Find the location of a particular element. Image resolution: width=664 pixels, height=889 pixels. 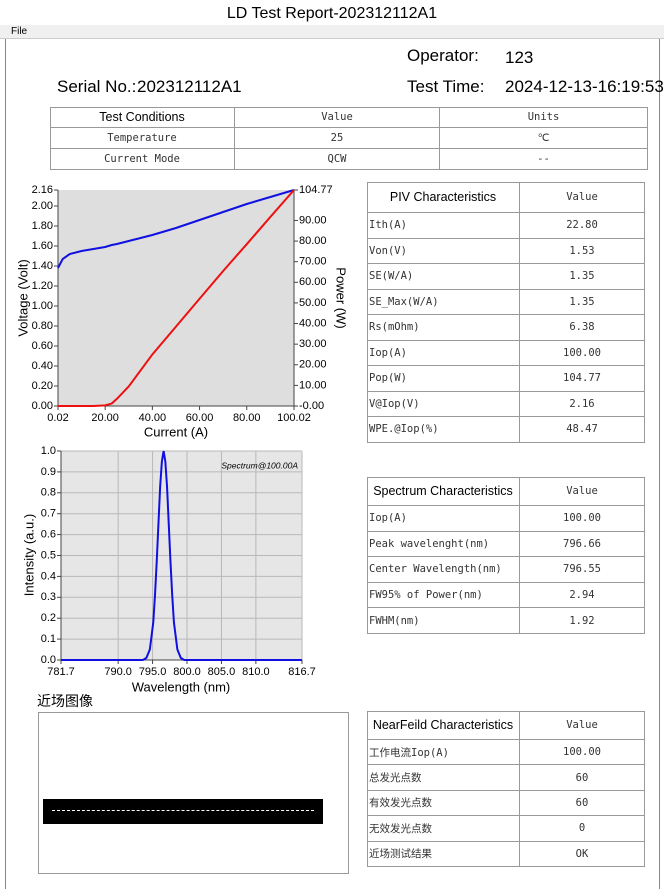

y2-axis-label: Power (W) is located at coordinates (341, 297).